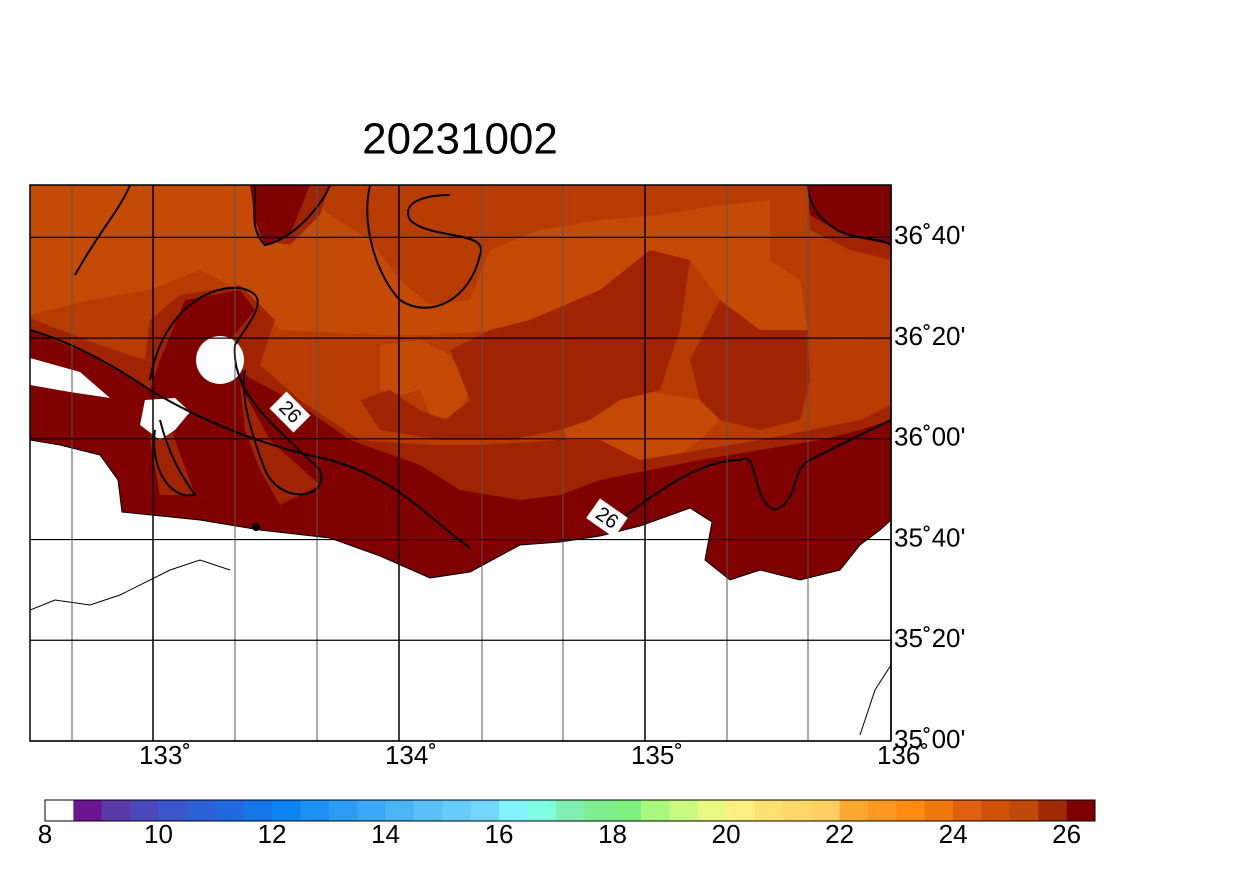 The height and width of the screenshot is (875, 1237). Describe the element at coordinates (953, 834) in the screenshot. I see `colorbar-tick-label: 24` at that location.